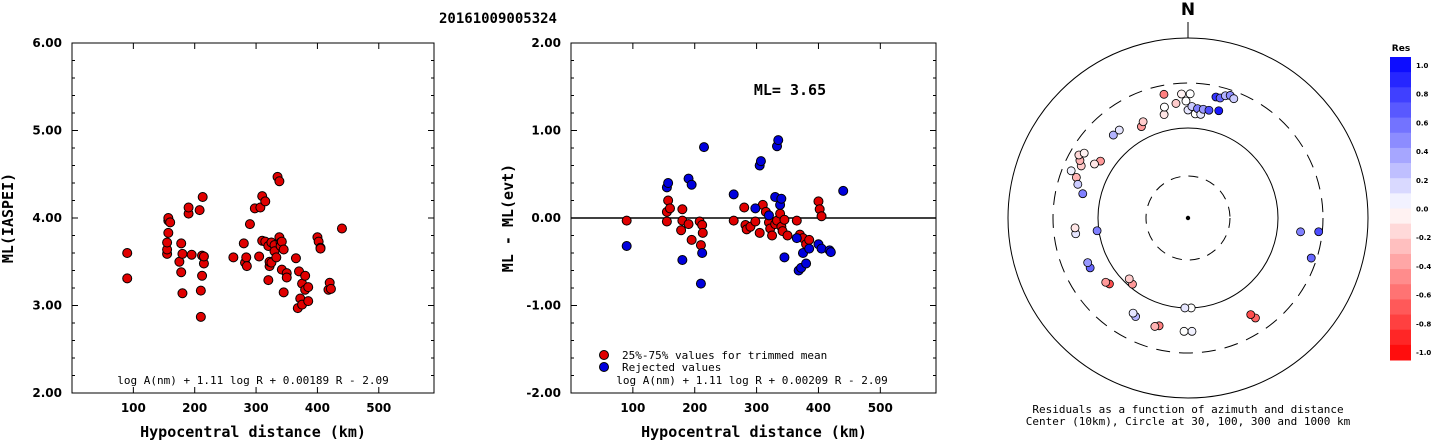 The height and width of the screenshot is (441, 1437). What do you see at coordinates (546, 131) in the screenshot?
I see `y-tick-label: 1.00` at bounding box center [546, 131].